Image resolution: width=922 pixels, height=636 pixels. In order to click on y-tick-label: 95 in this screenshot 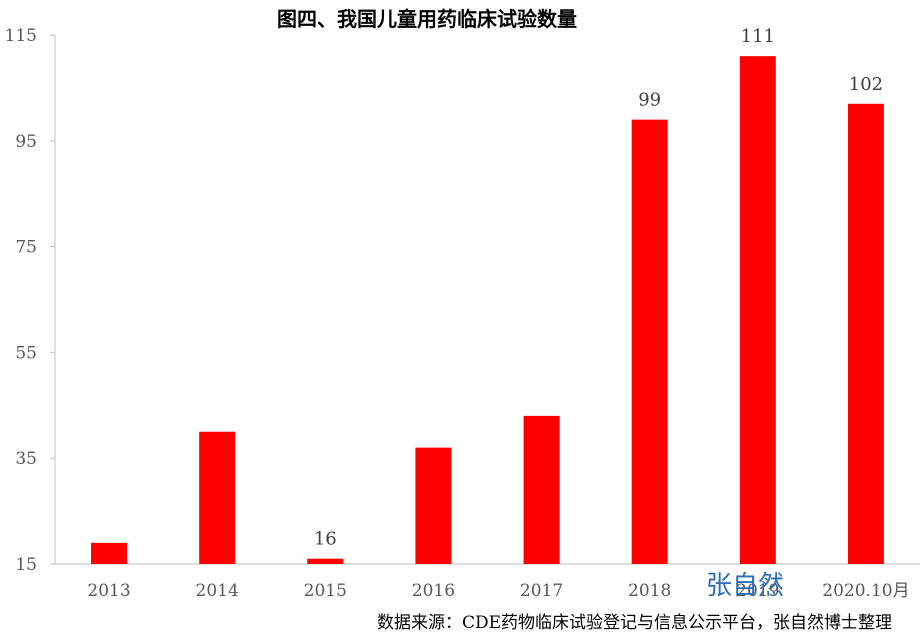, I will do `click(26, 142)`.